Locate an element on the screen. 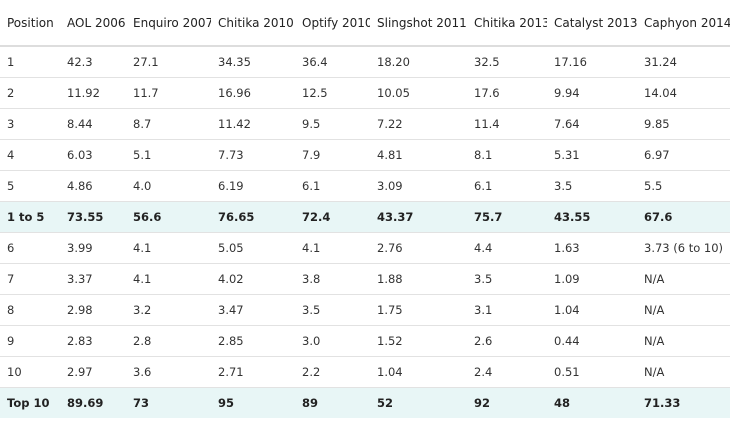  row-label: 4 is located at coordinates (30, 155).